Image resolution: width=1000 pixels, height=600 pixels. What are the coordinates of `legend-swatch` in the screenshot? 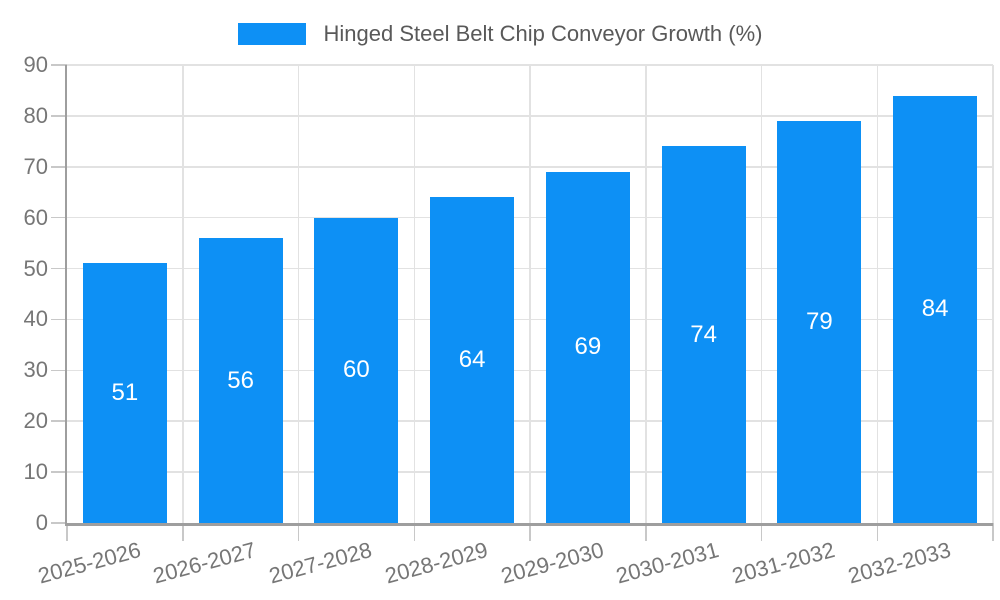 It's located at (271, 34).